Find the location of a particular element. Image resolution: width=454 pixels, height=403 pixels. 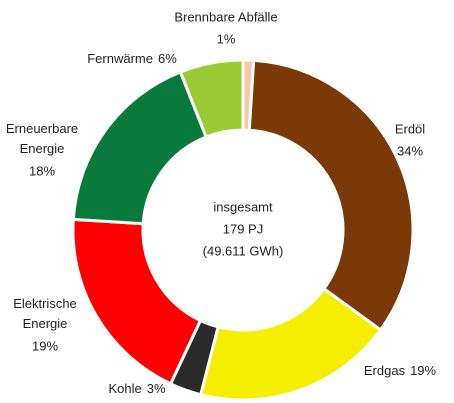

category-name: Kohle is located at coordinates (124, 388).